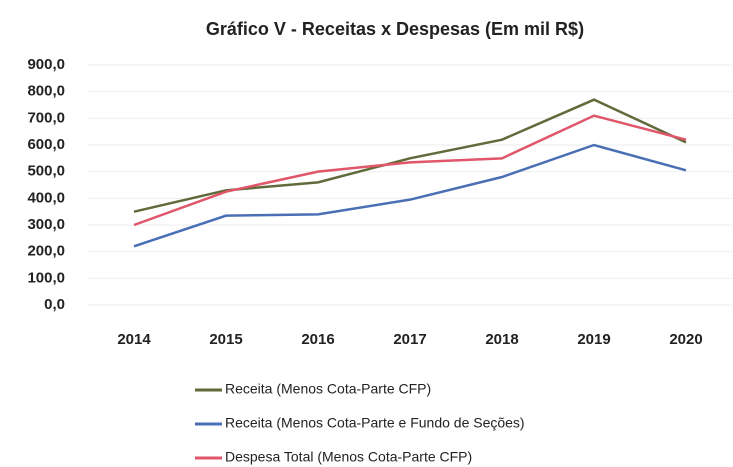  I want to click on y-tick-label: 700,0, so click(46, 117).